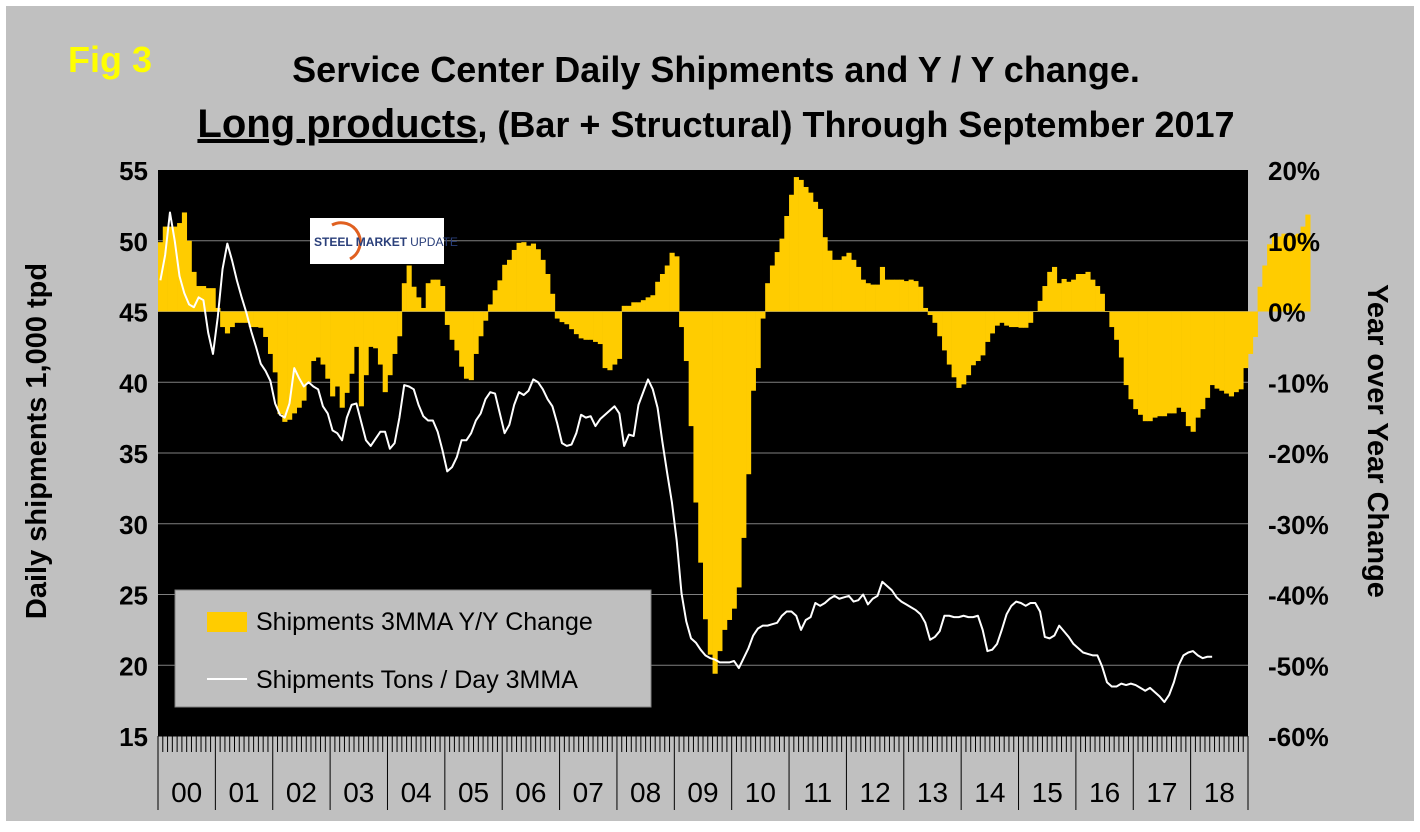 The width and height of the screenshot is (1420, 832). I want to click on x-tick-label: 16, so click(1104, 792).